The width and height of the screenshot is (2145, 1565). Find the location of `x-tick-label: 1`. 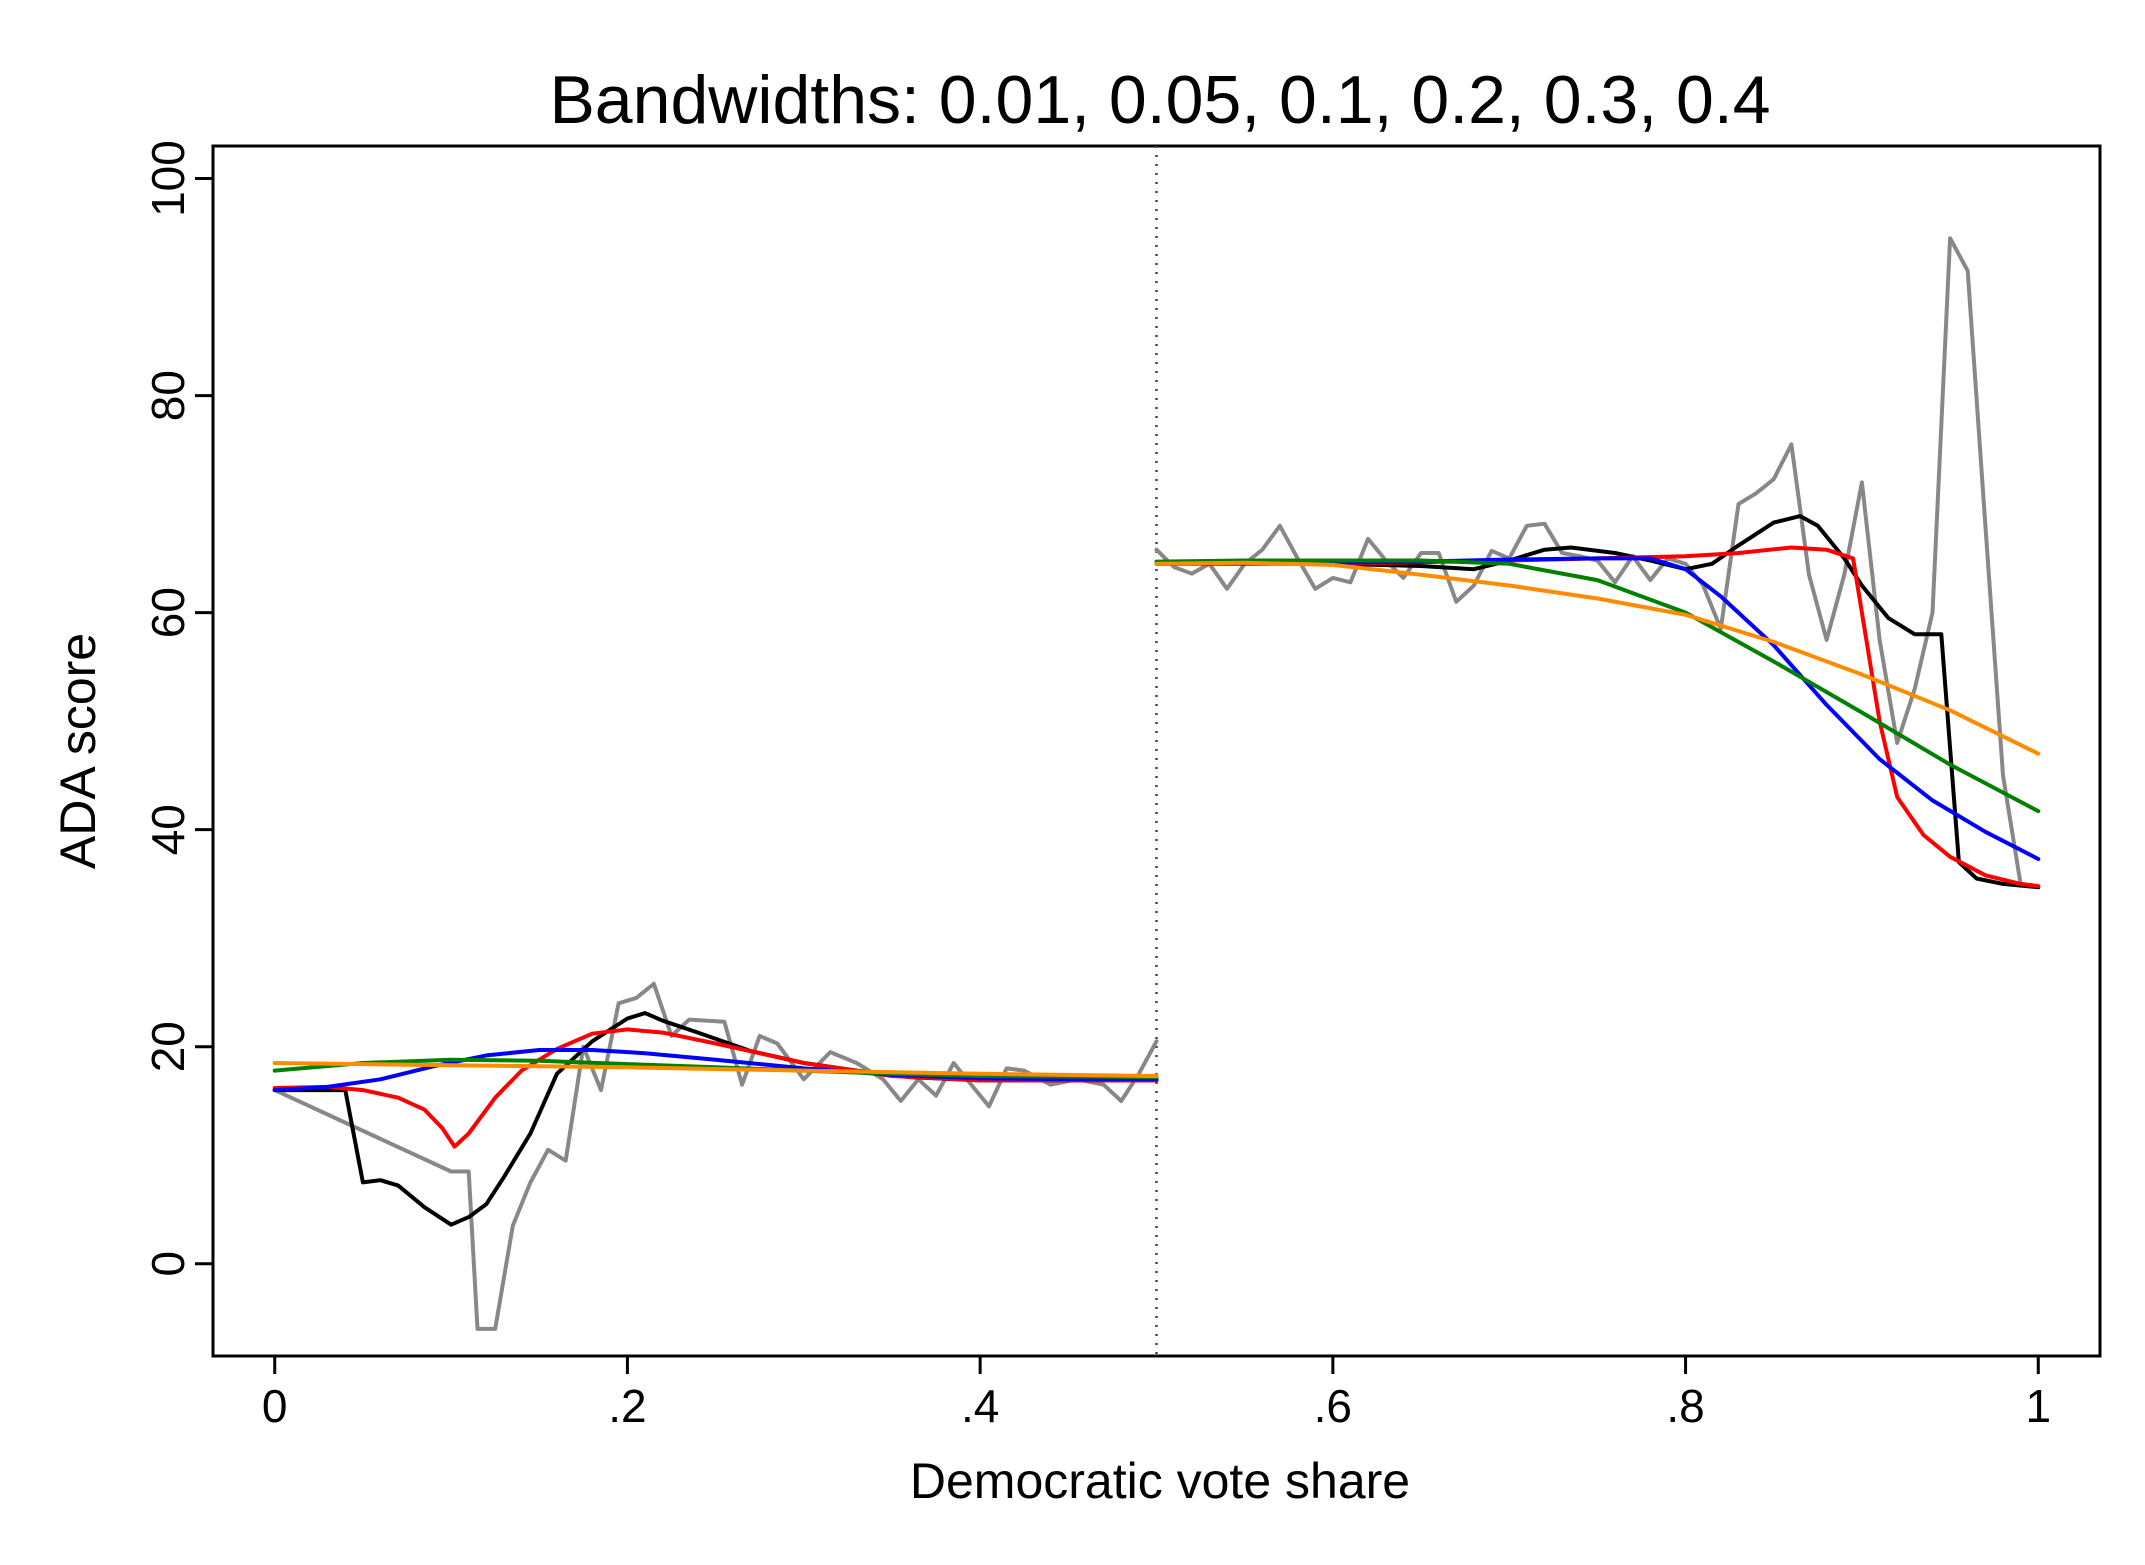

x-tick-label: 1 is located at coordinates (2038, 1406).